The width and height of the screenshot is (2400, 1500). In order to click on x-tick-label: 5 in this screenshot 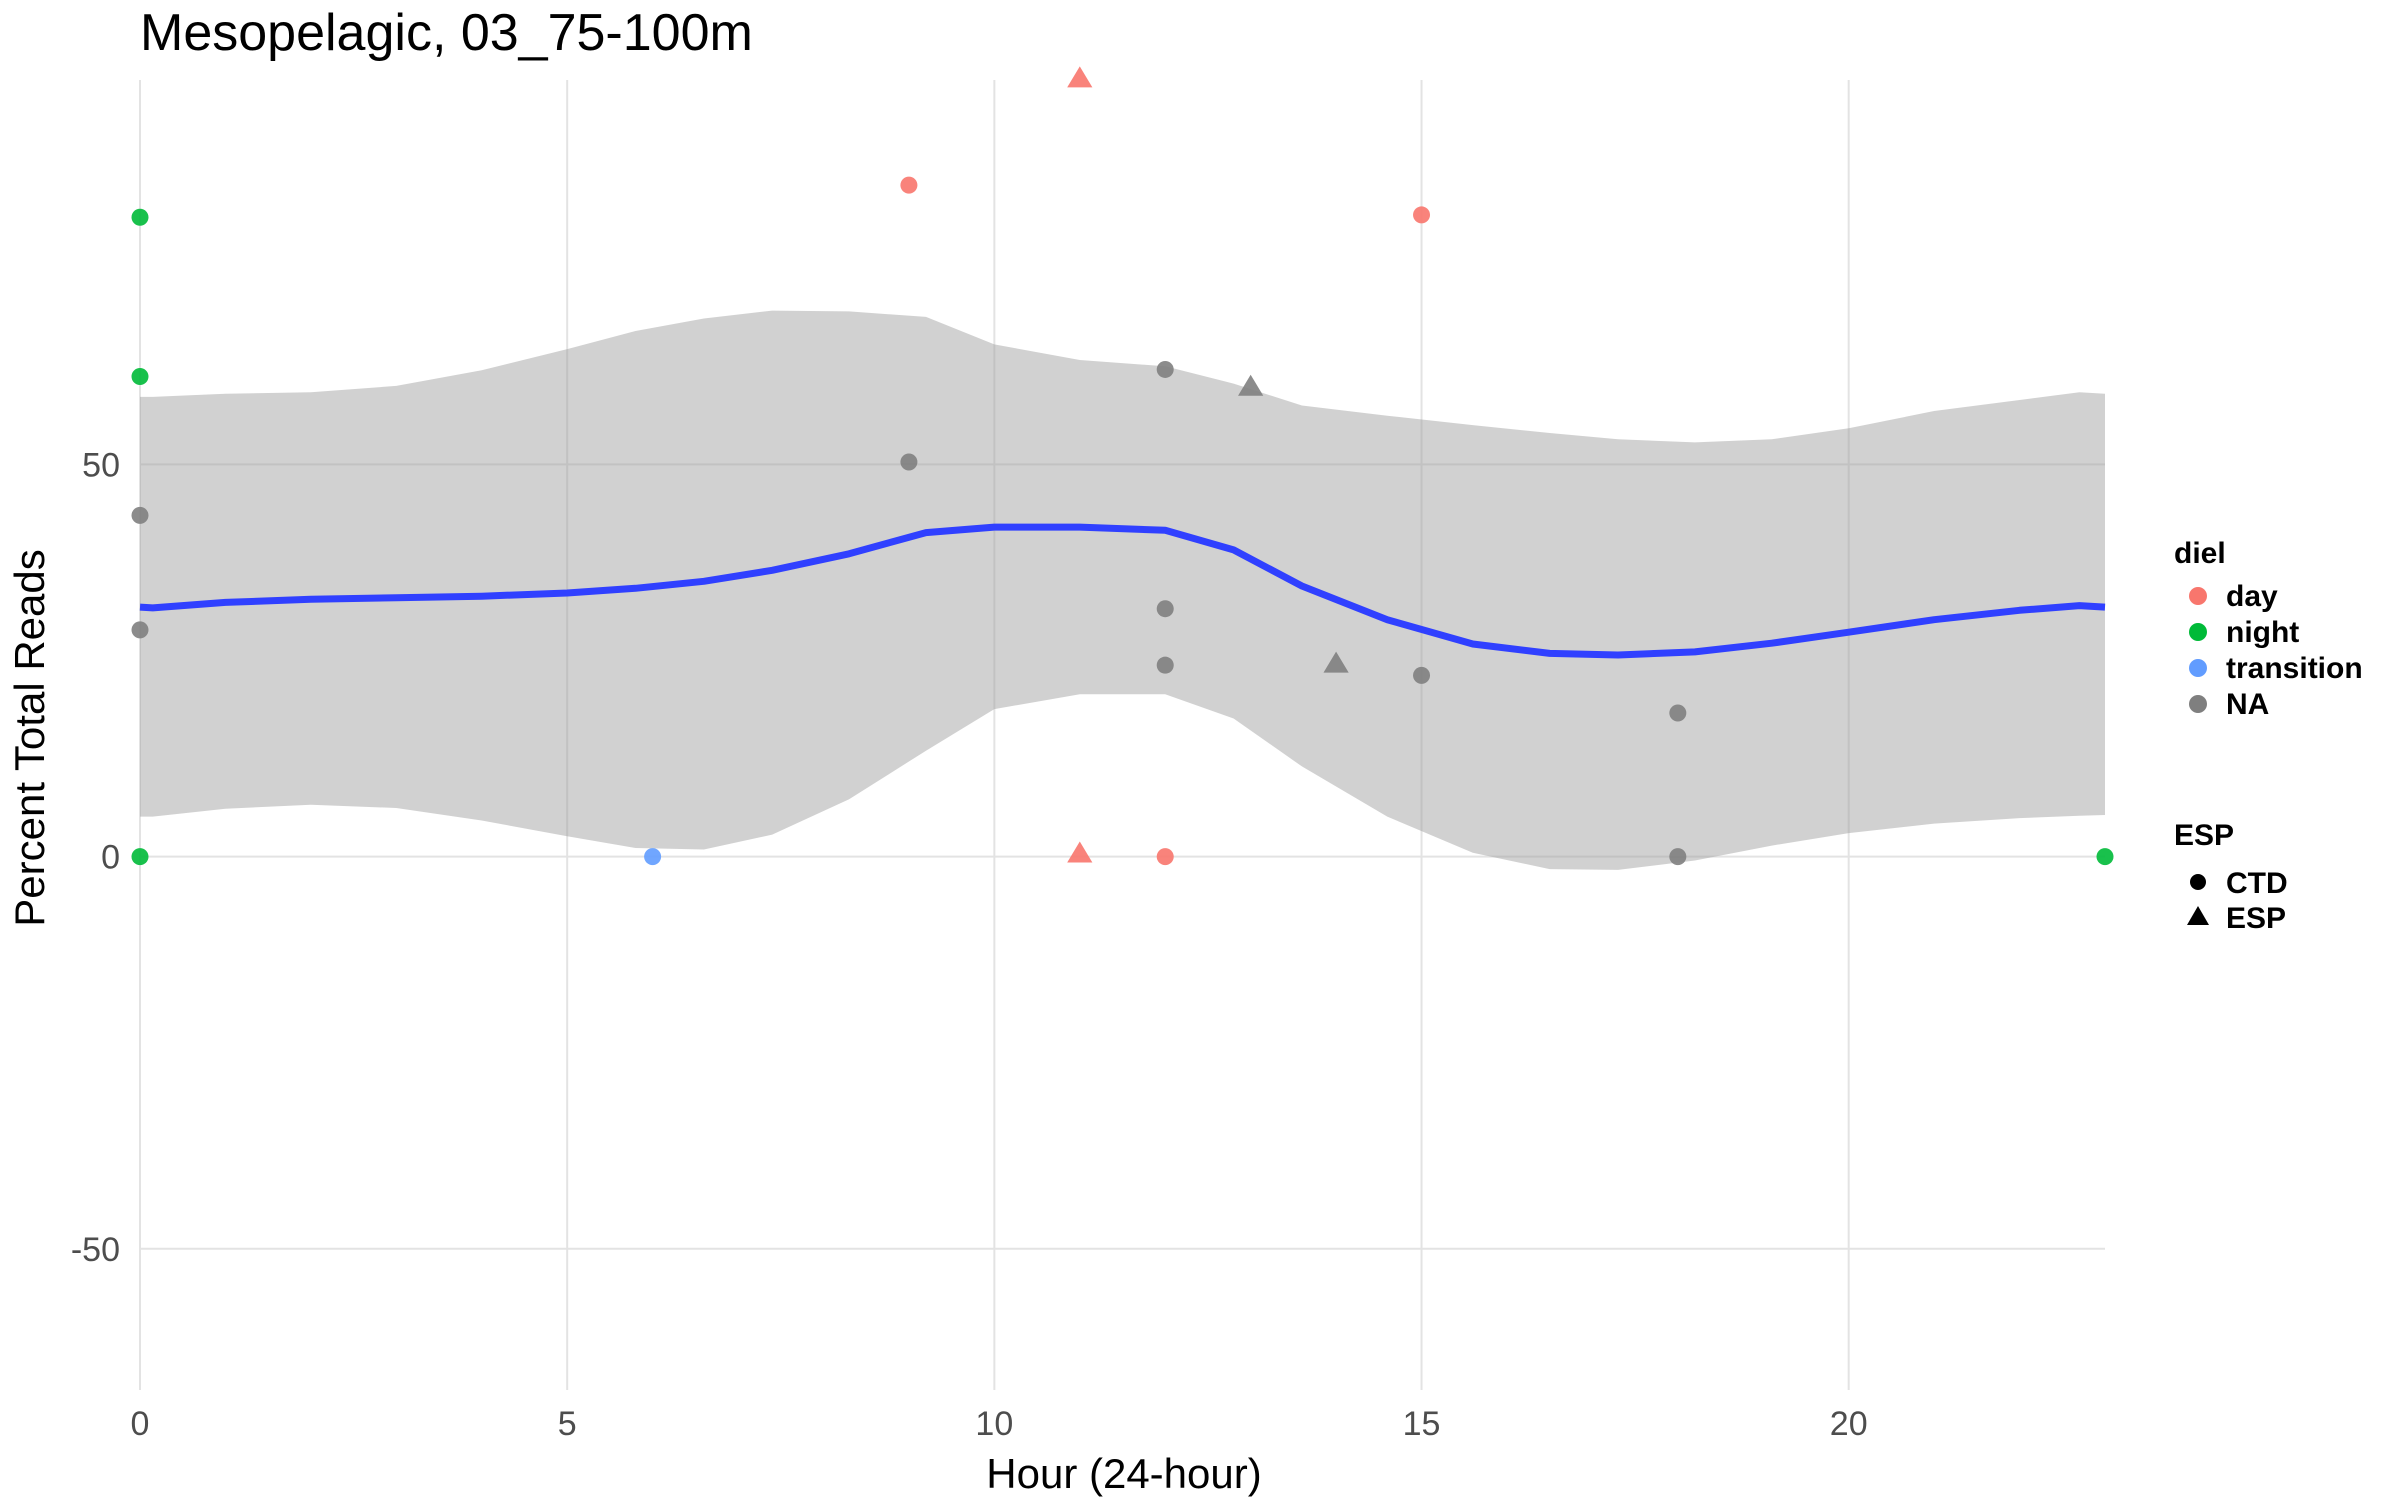, I will do `click(567, 1424)`.